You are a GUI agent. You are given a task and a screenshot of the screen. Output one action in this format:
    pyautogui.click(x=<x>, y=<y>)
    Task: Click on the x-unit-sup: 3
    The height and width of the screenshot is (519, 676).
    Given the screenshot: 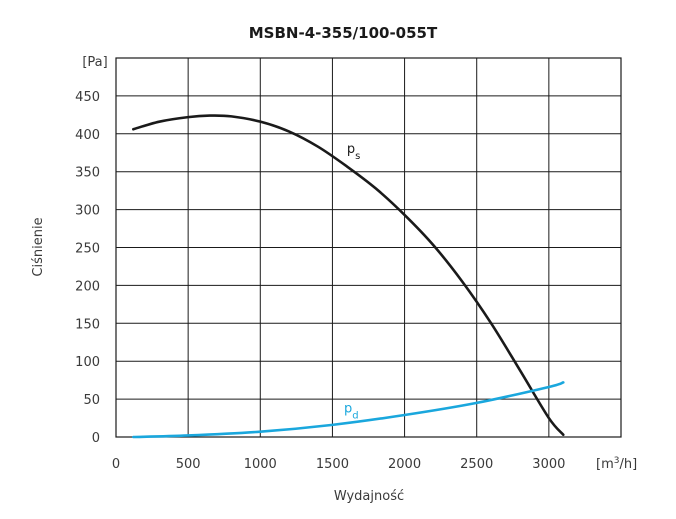 What is the action you would take?
    pyautogui.click(x=617, y=461)
    